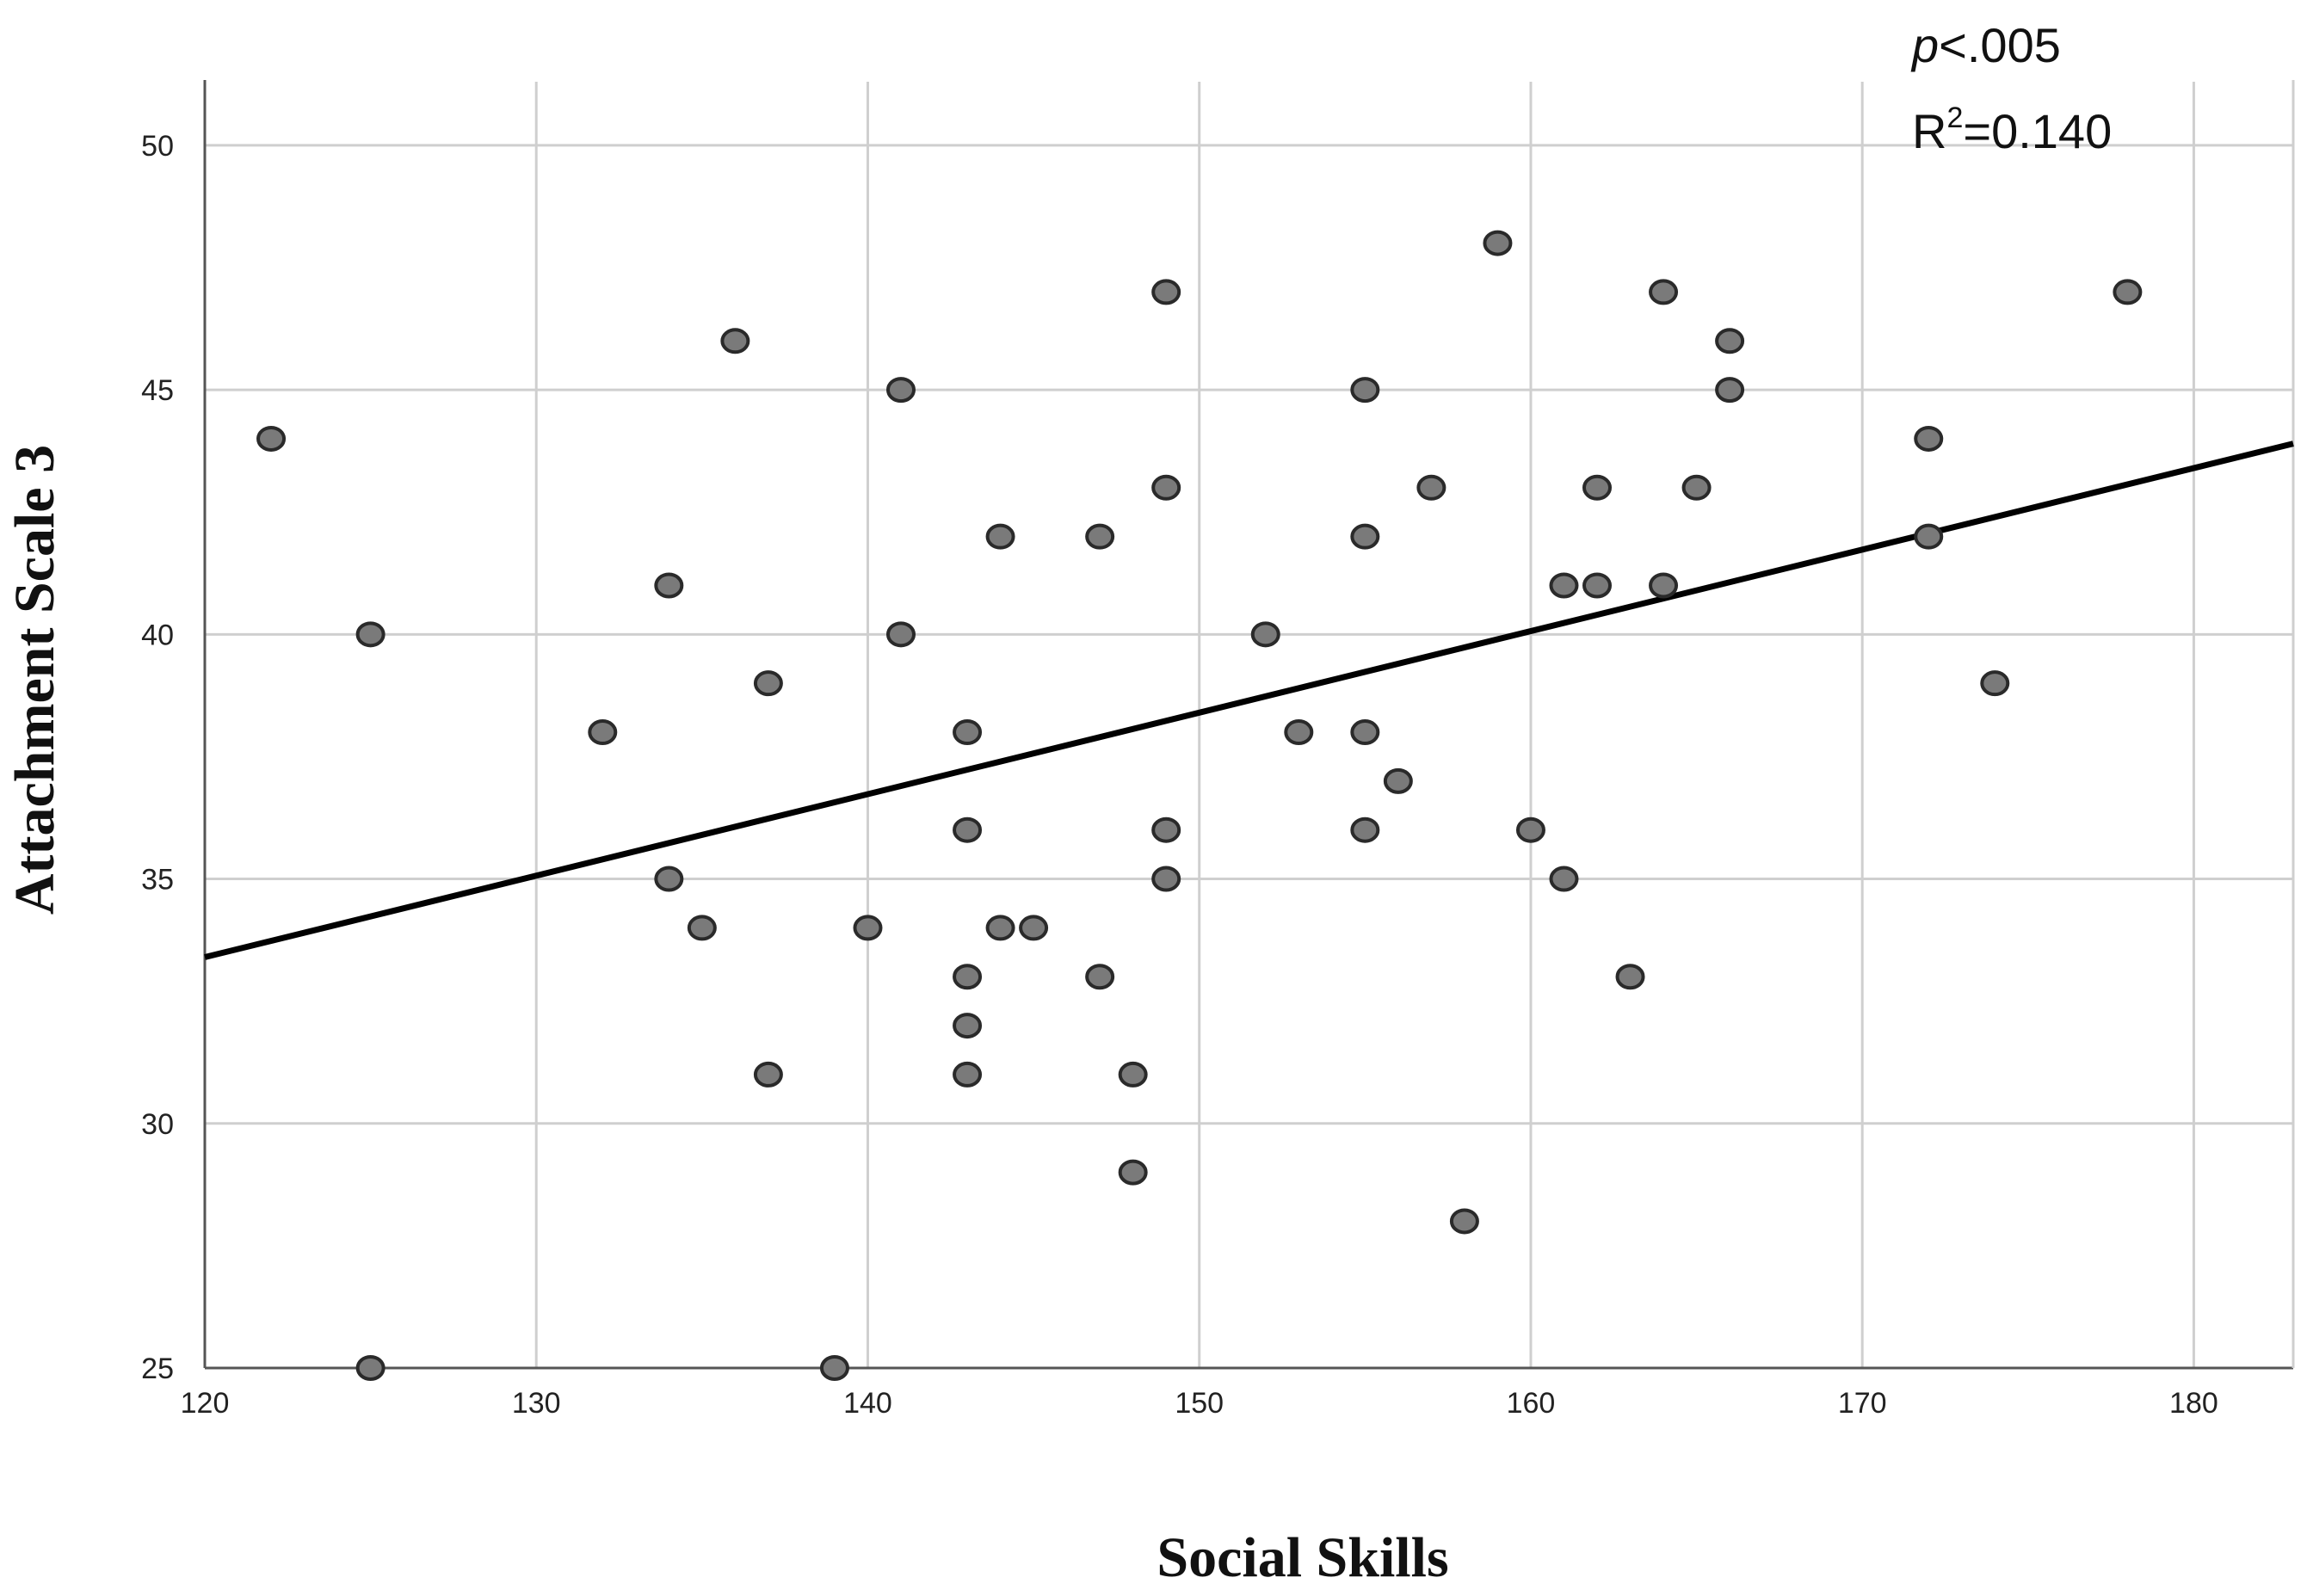  Describe the element at coordinates (157, 1124) in the screenshot. I see `y-tick-label: 30` at that location.